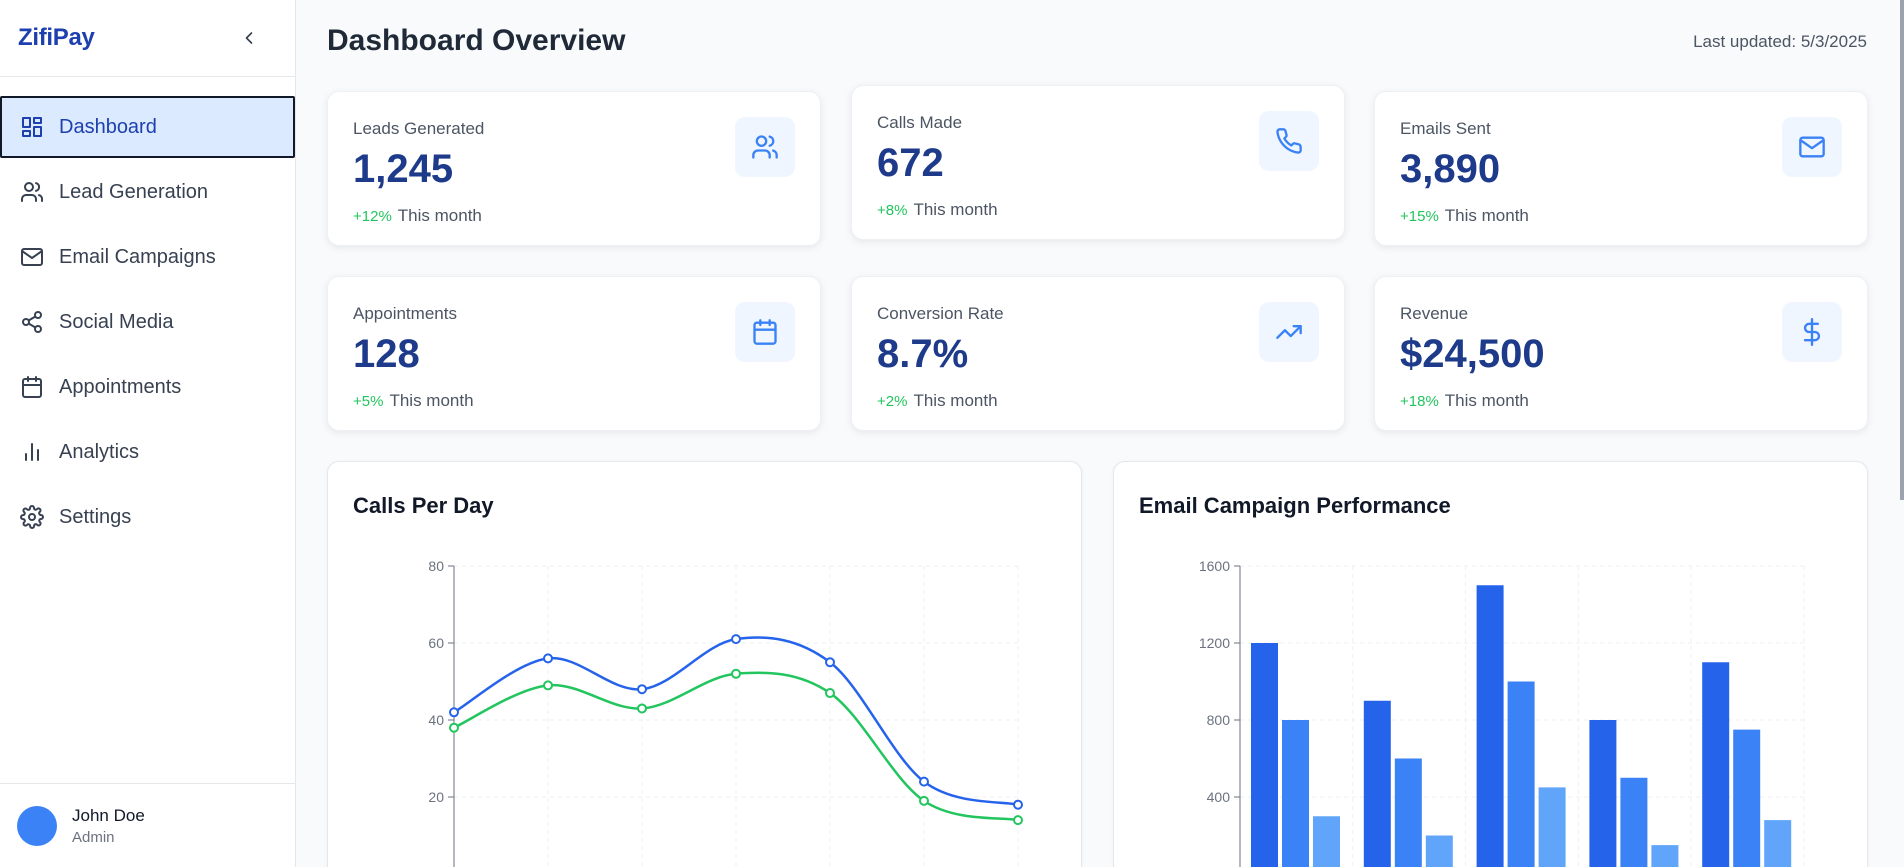 The height and width of the screenshot is (867, 1904). Describe the element at coordinates (32, 127) in the screenshot. I see `dashboard-icon` at that location.